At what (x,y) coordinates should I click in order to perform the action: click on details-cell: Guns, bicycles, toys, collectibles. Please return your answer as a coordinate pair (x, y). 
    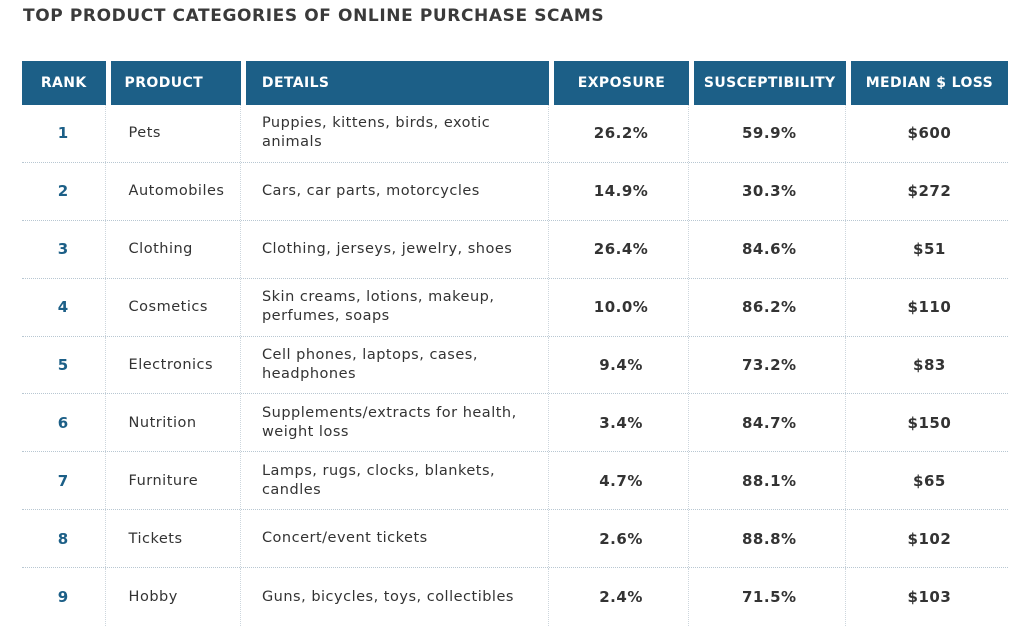
    Looking at the image, I should click on (398, 597).